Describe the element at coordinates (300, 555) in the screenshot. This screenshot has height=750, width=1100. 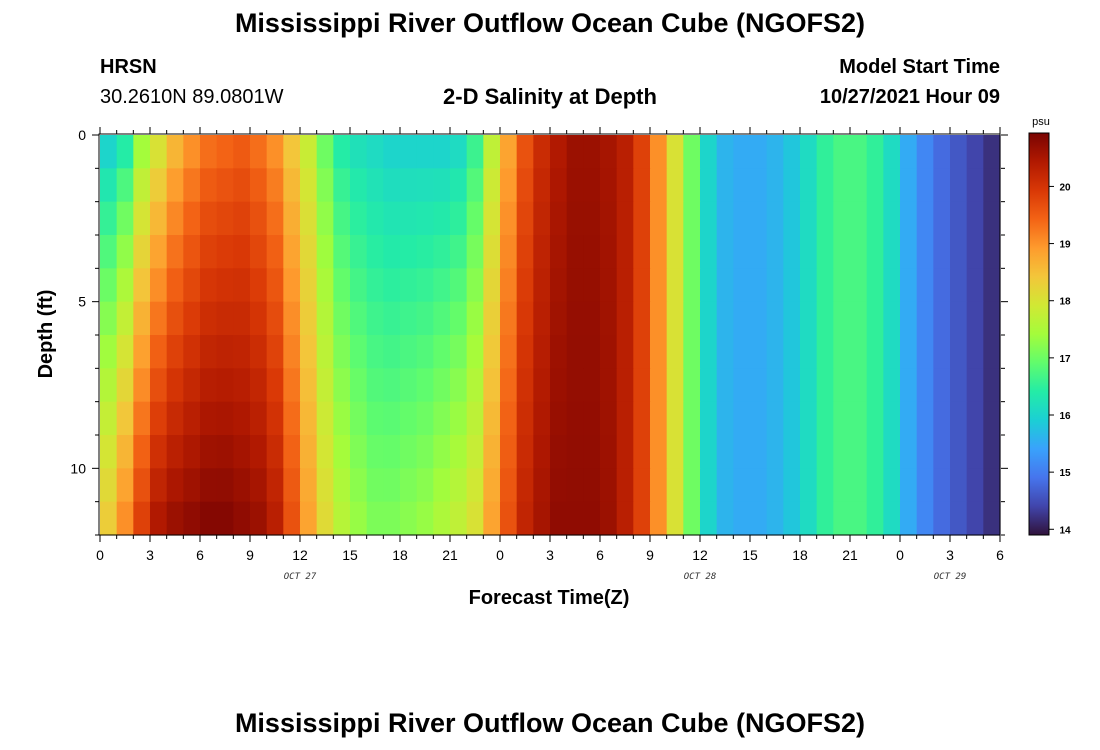
I see `x-tick-label: 12` at that location.